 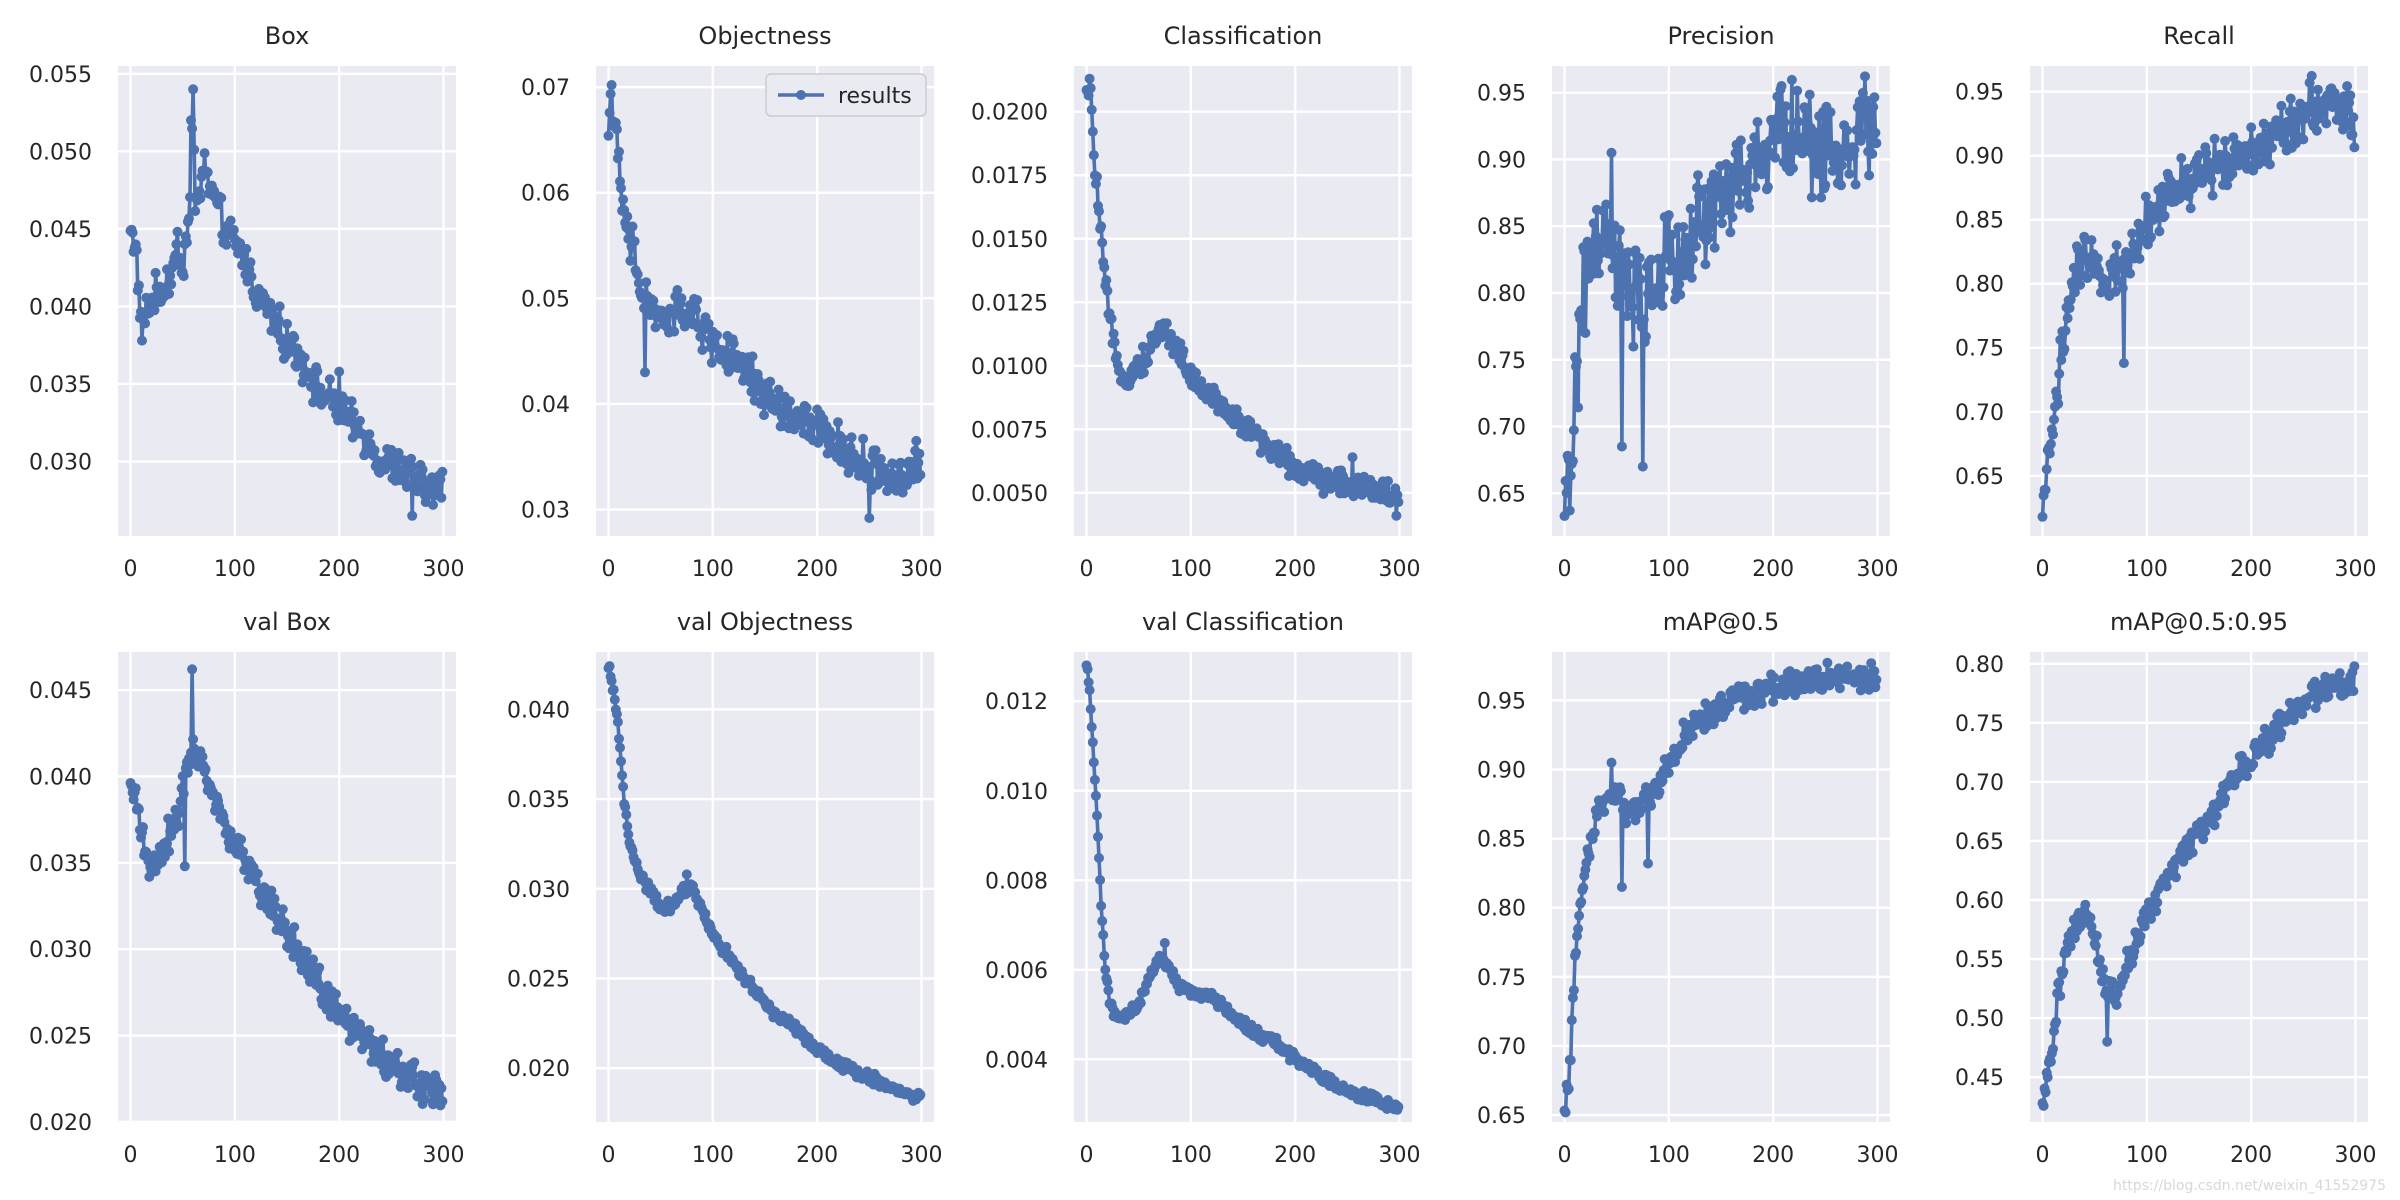 What do you see at coordinates (1979, 842) in the screenshot?
I see `y-tick-label: 0.65` at bounding box center [1979, 842].